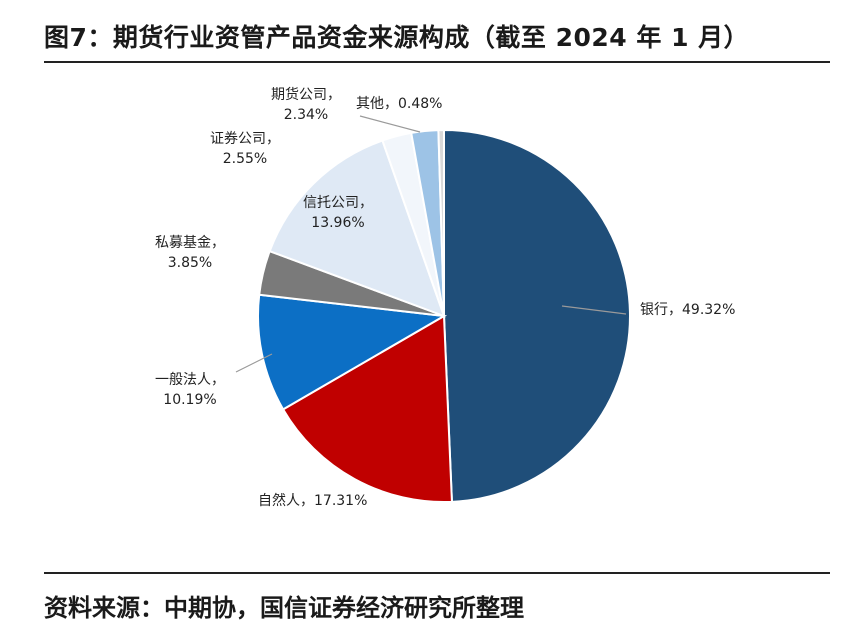  I want to click on slice-label-4: 信托公司， 13.96%, so click(338, 213).